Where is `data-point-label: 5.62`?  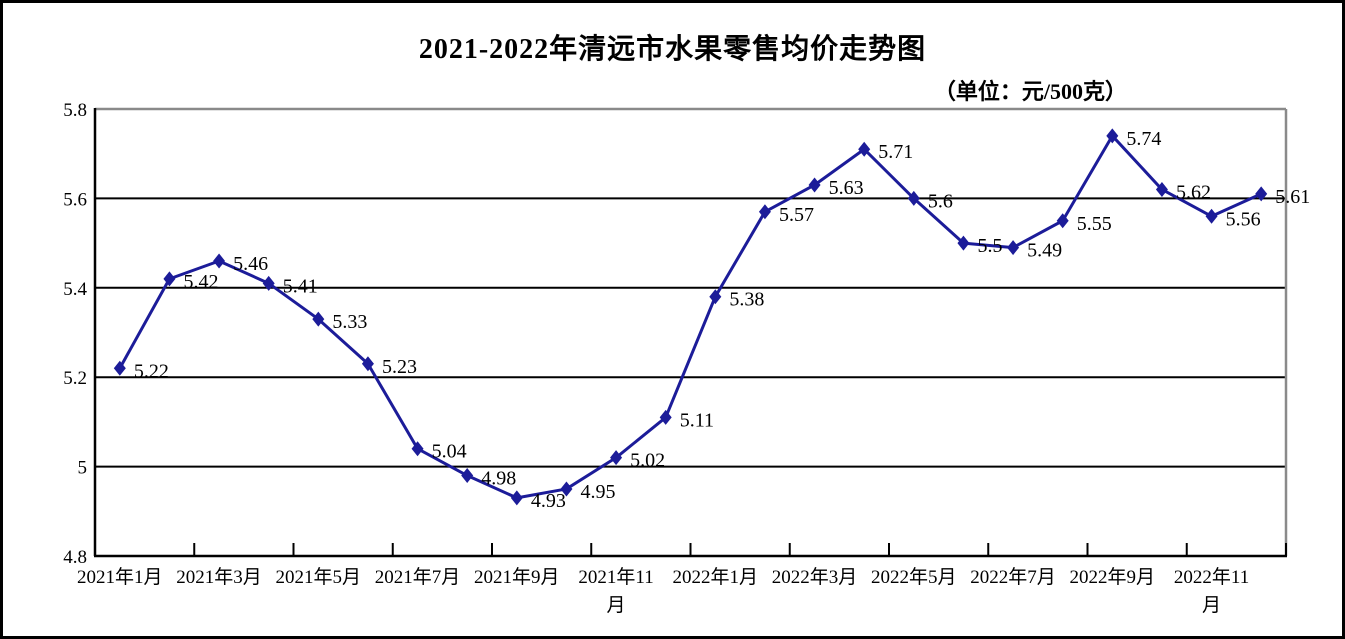 data-point-label: 5.62 is located at coordinates (1193, 192).